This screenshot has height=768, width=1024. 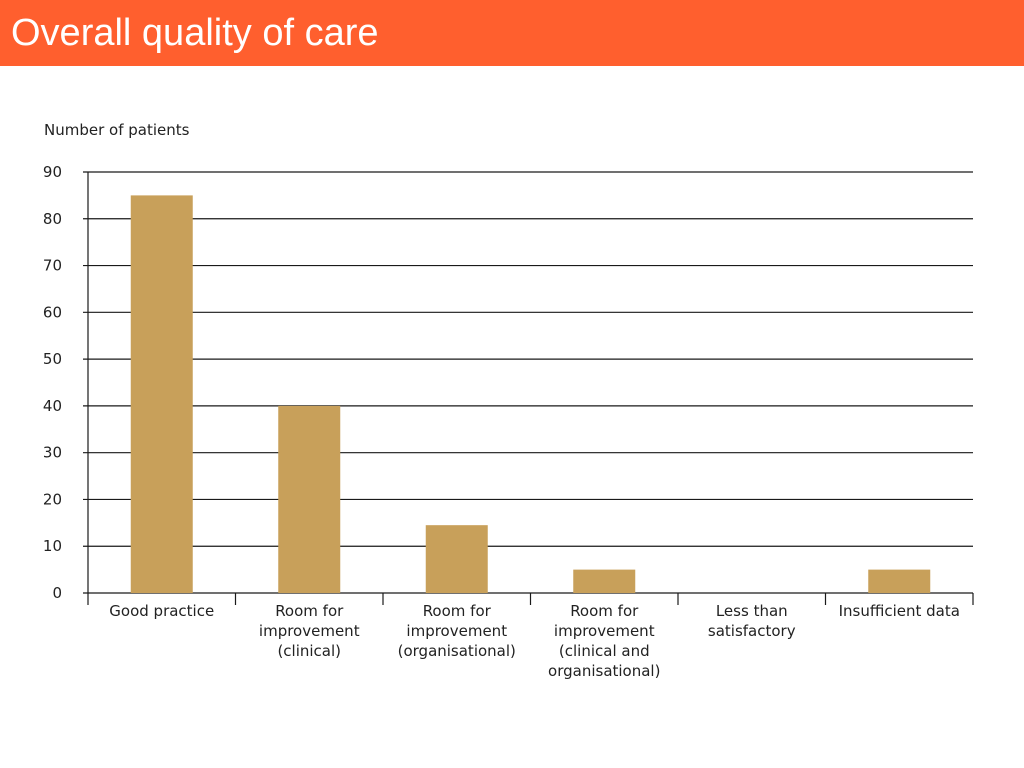 What do you see at coordinates (52, 359) in the screenshot?
I see `y-tick-label: 50` at bounding box center [52, 359].